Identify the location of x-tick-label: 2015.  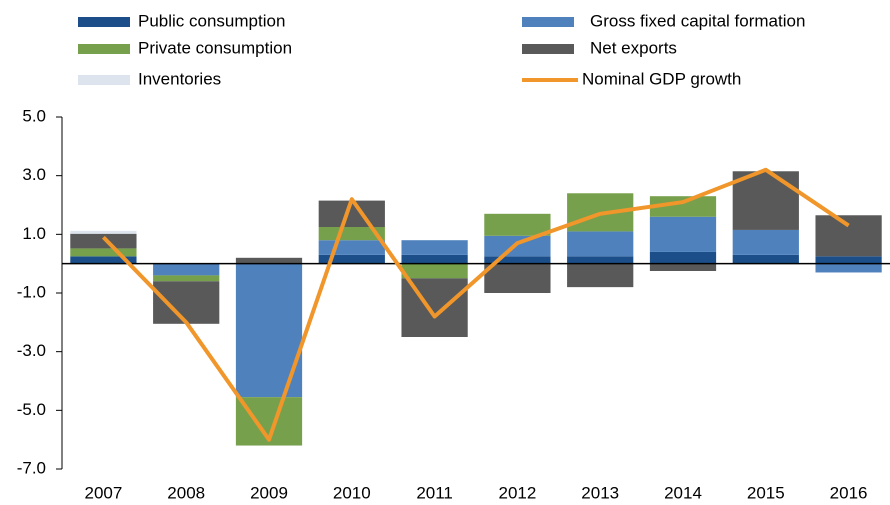
(766, 492).